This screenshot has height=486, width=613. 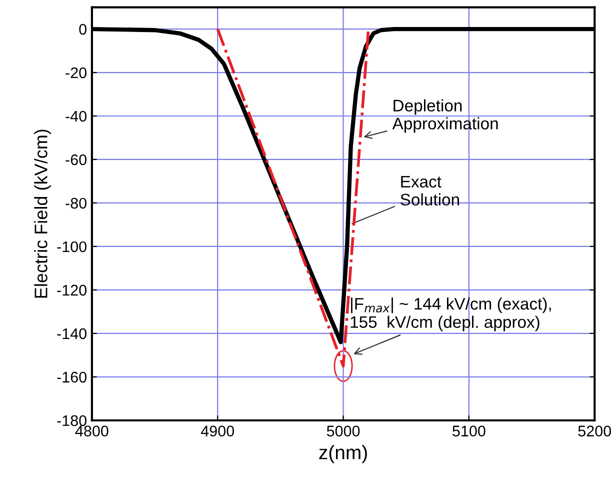 I want to click on y-tick-label: -120, so click(x=71, y=290).